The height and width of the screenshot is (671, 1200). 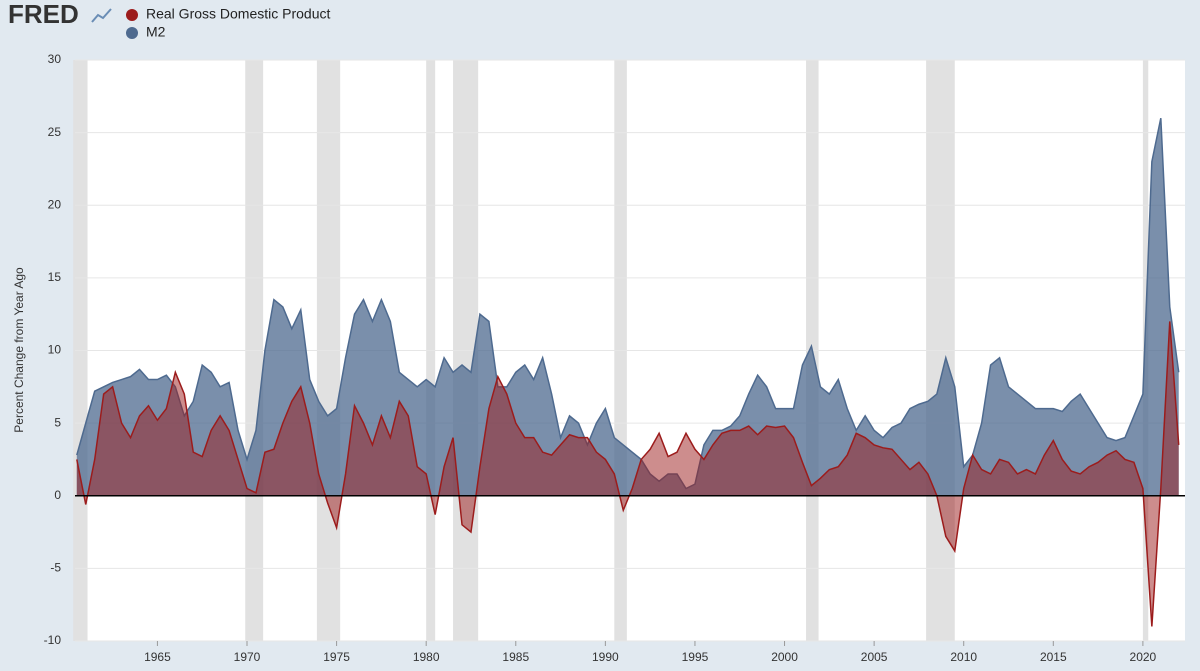 I want to click on logo: FRED, so click(x=43, y=14).